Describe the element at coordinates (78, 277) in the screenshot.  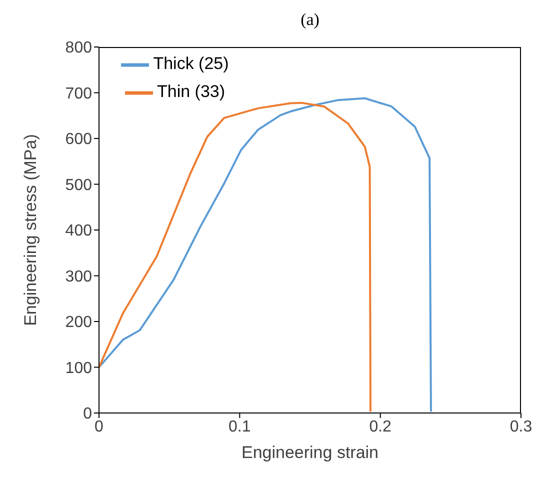
I see `y-tick-label: 300` at that location.